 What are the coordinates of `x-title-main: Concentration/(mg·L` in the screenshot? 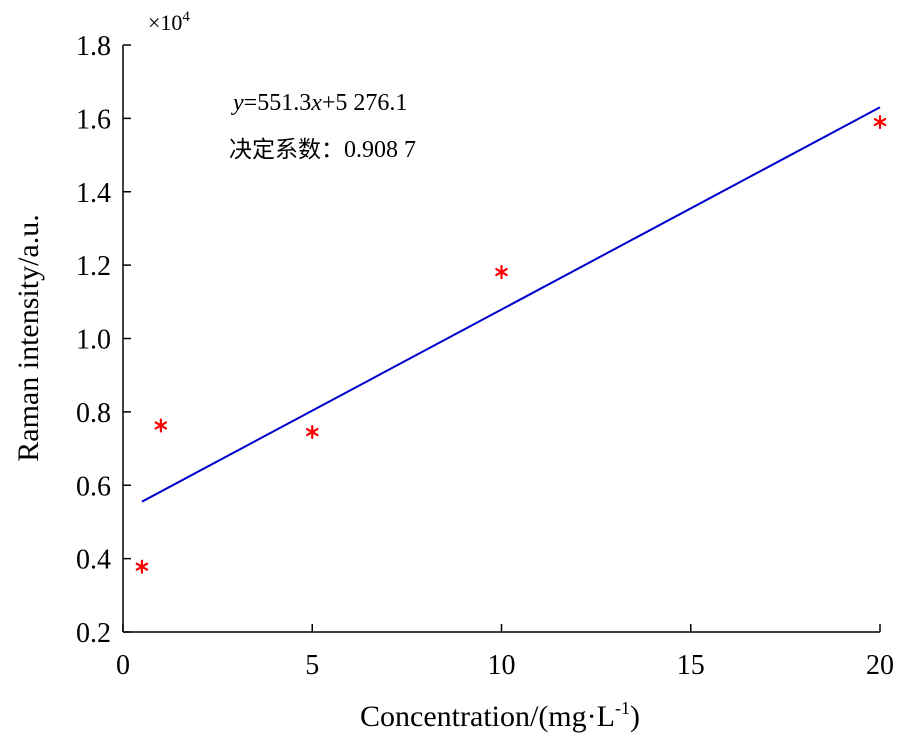 It's located at (487, 716).